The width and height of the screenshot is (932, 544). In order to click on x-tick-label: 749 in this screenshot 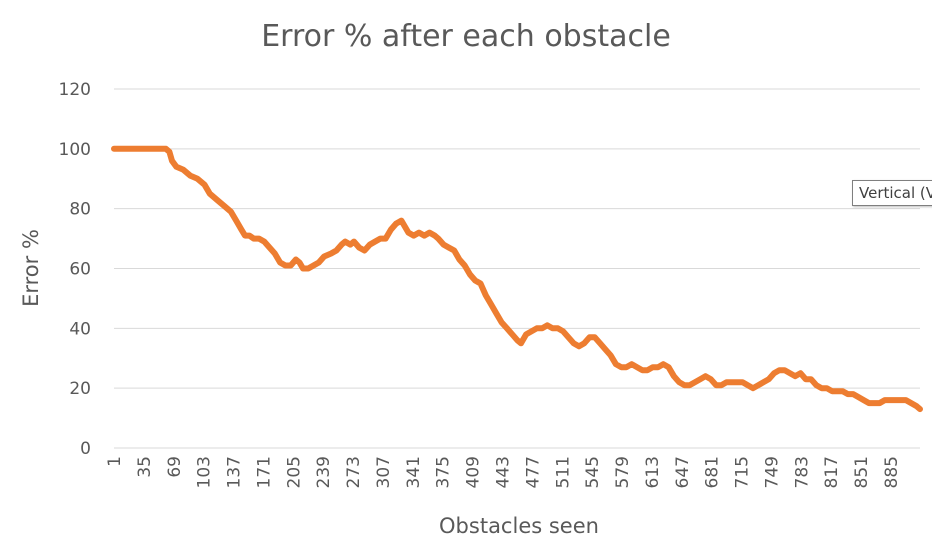, I will do `click(772, 472)`.